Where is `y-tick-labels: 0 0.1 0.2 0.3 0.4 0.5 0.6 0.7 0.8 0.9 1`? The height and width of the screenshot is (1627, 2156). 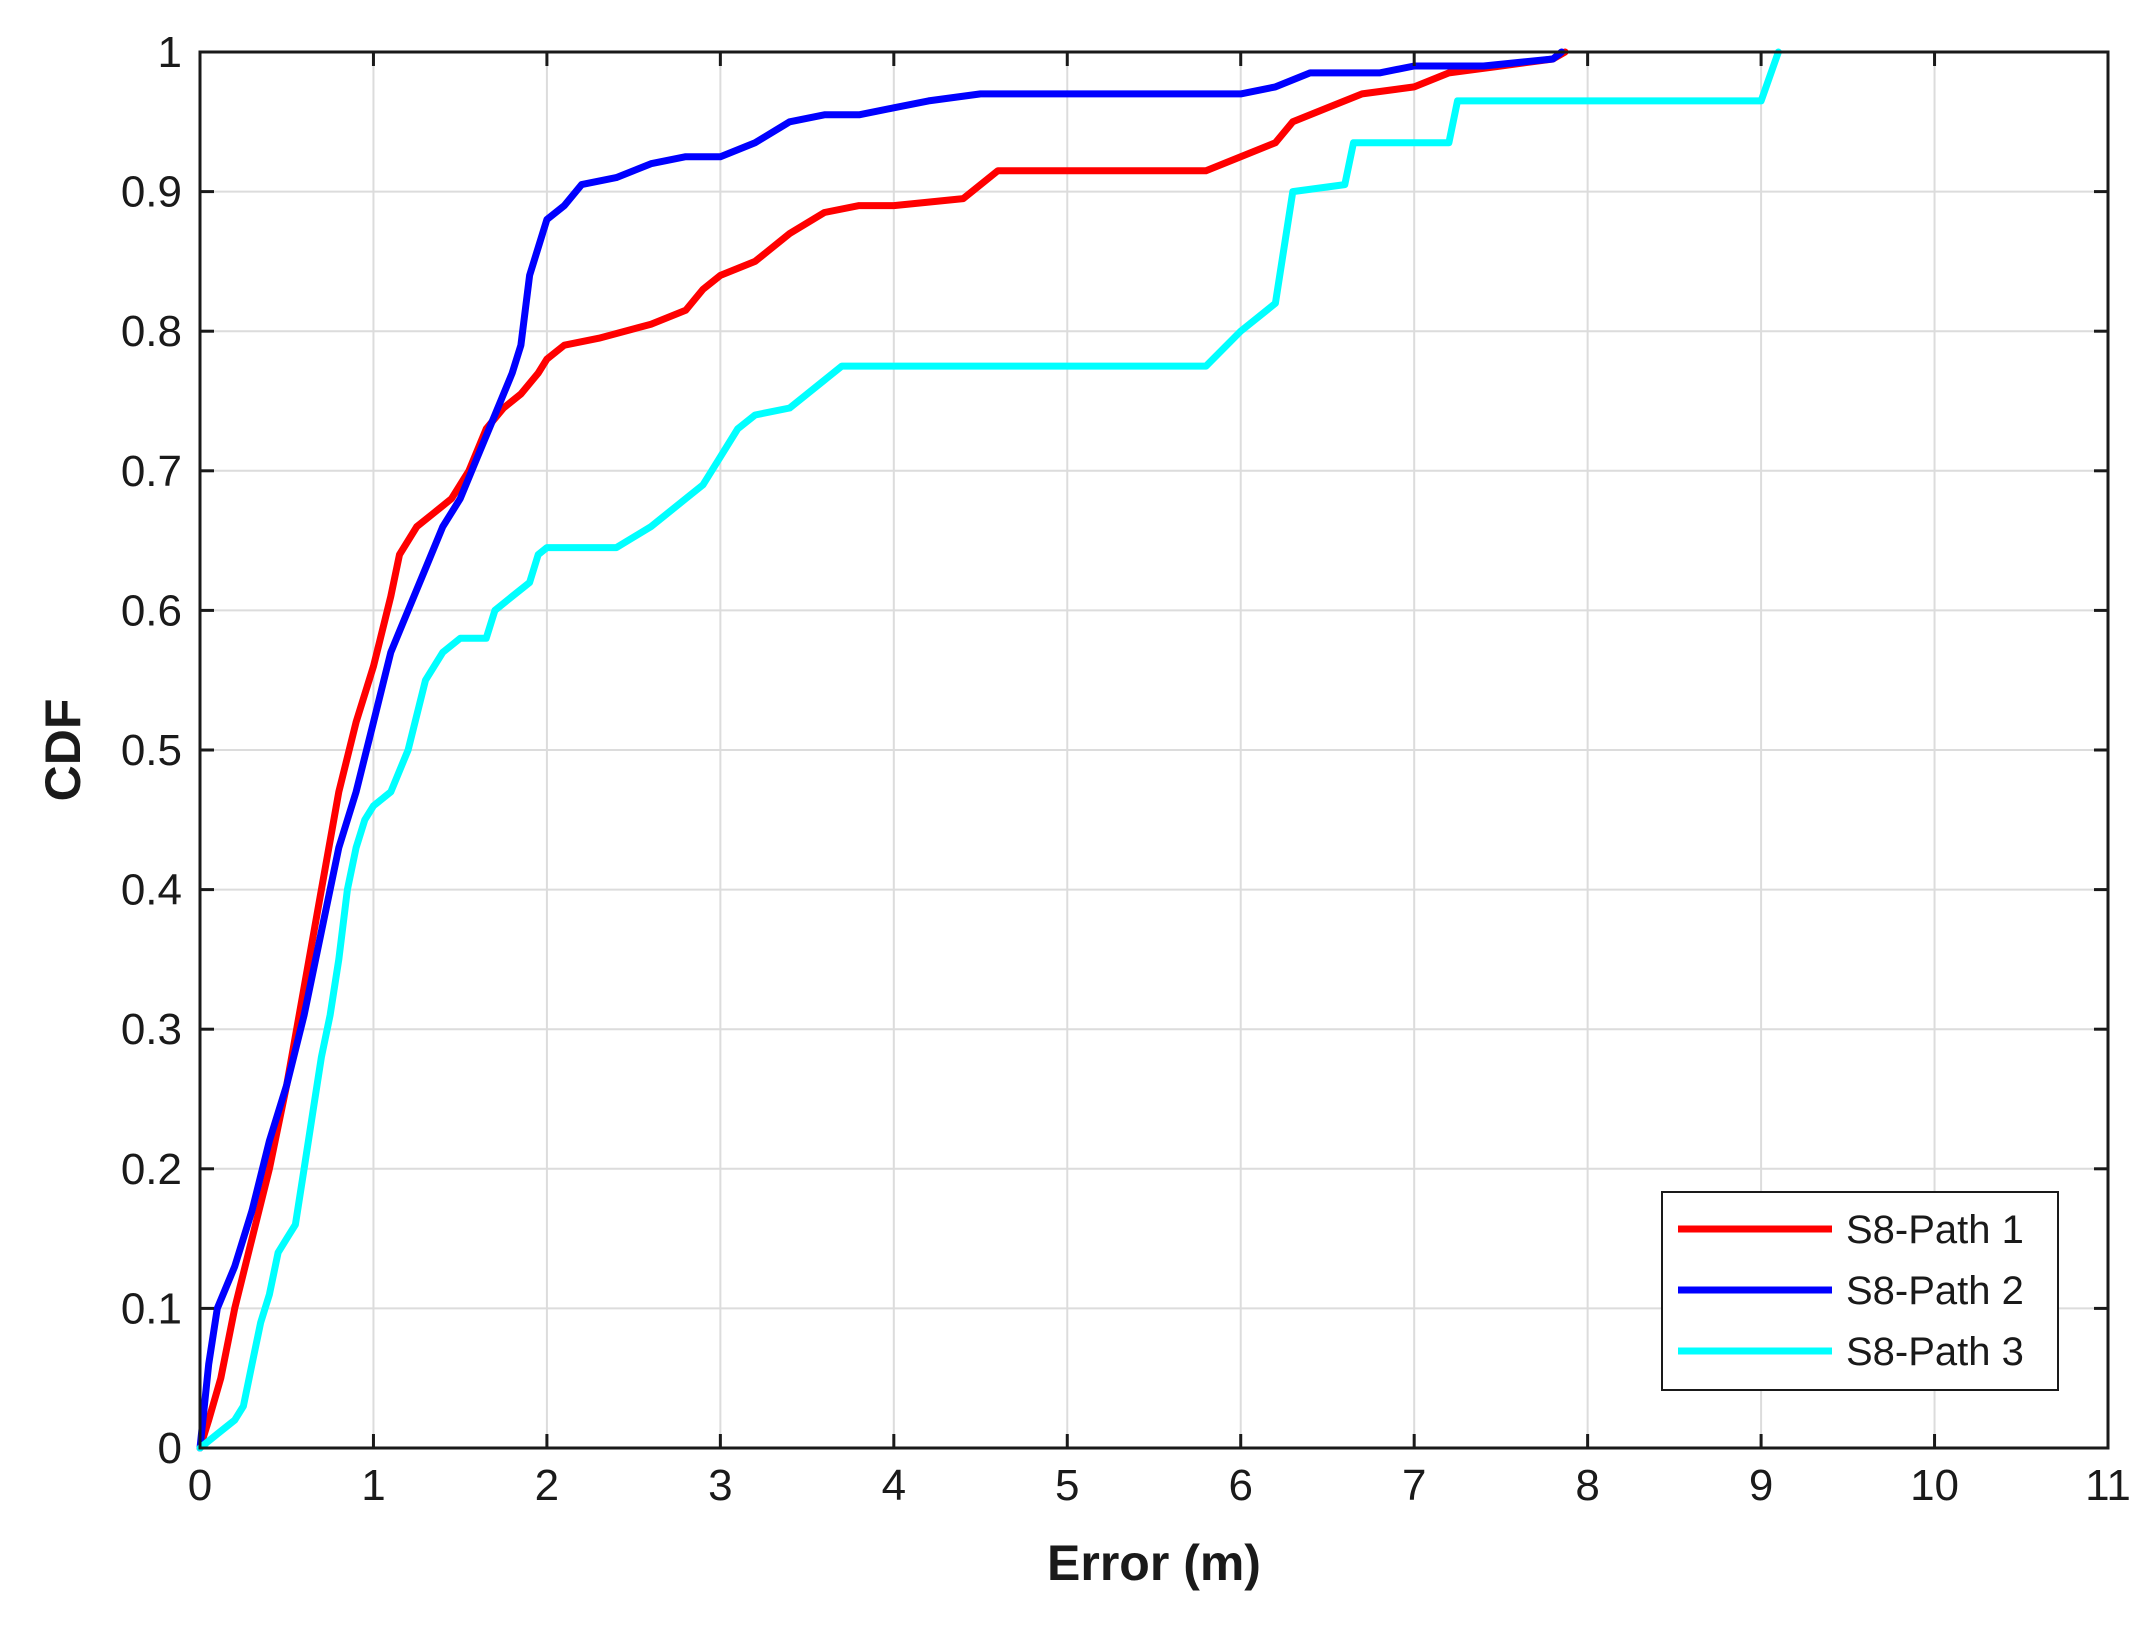 y-tick-labels: 0 0.1 0.2 0.3 0.4 0.5 0.6 0.7 0.8 0.9 1 is located at coordinates (151, 750).